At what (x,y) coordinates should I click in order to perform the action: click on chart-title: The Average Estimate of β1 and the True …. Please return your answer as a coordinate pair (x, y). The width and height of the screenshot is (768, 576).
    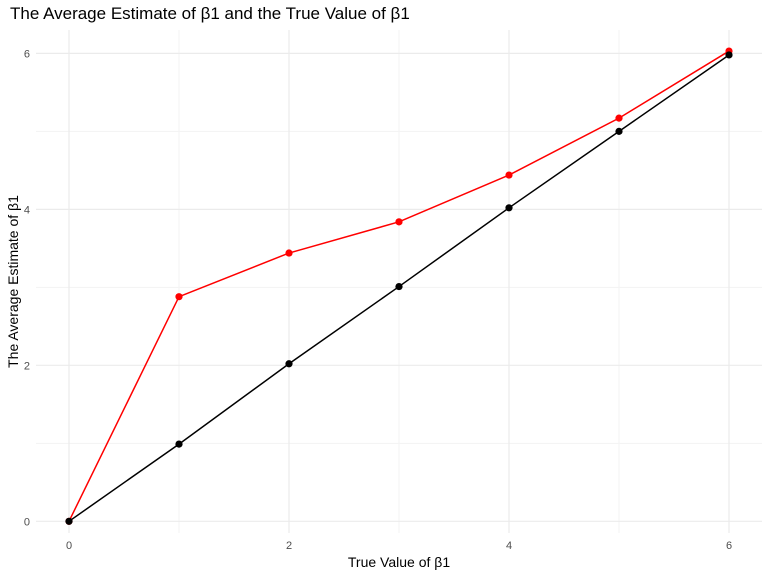
    Looking at the image, I should click on (210, 13).